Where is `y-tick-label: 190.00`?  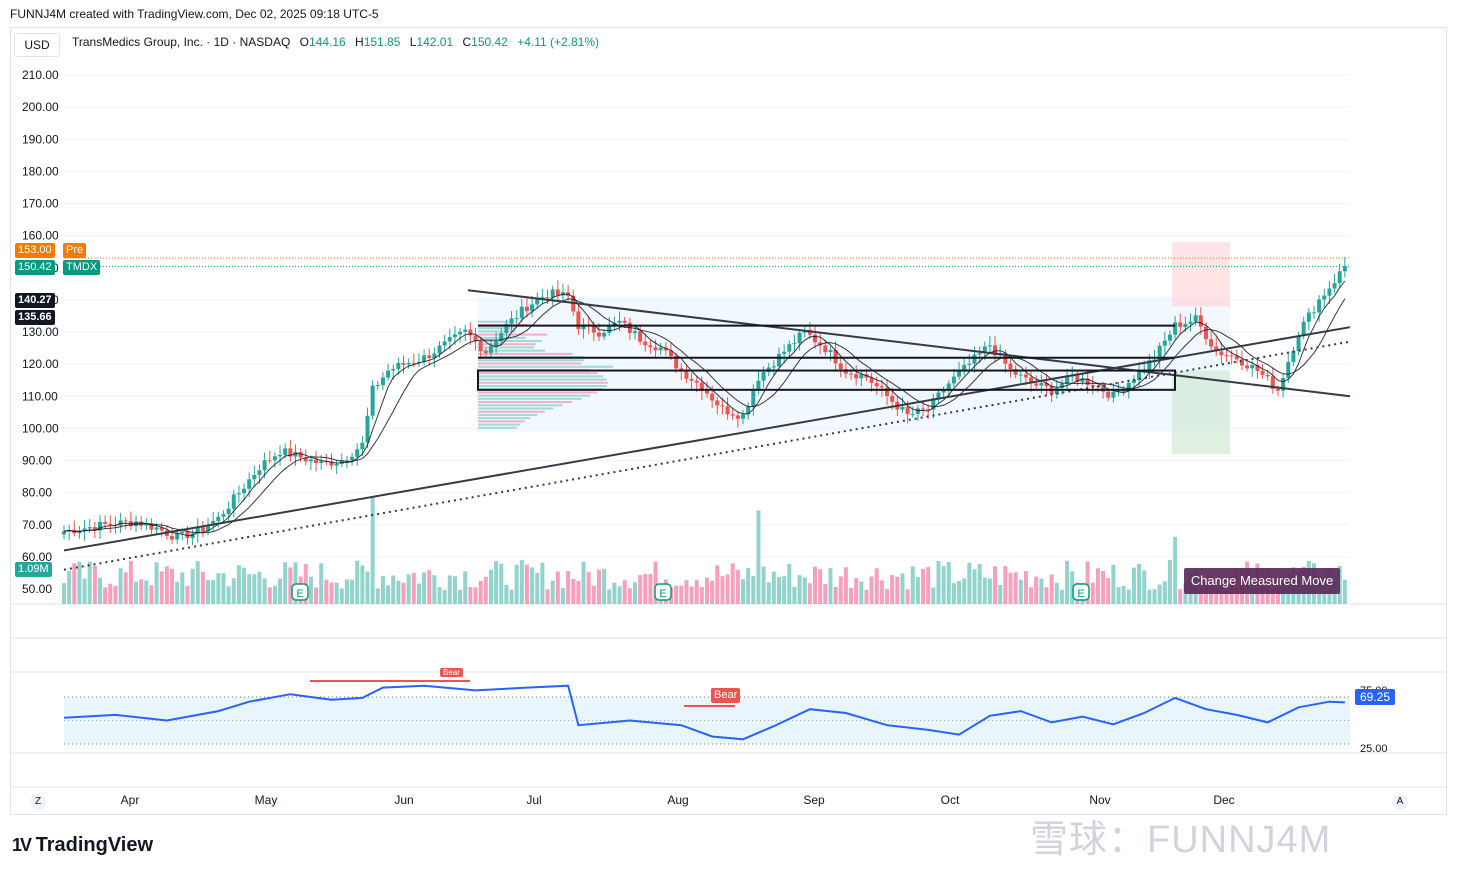
y-tick-label: 190.00 is located at coordinates (40, 139).